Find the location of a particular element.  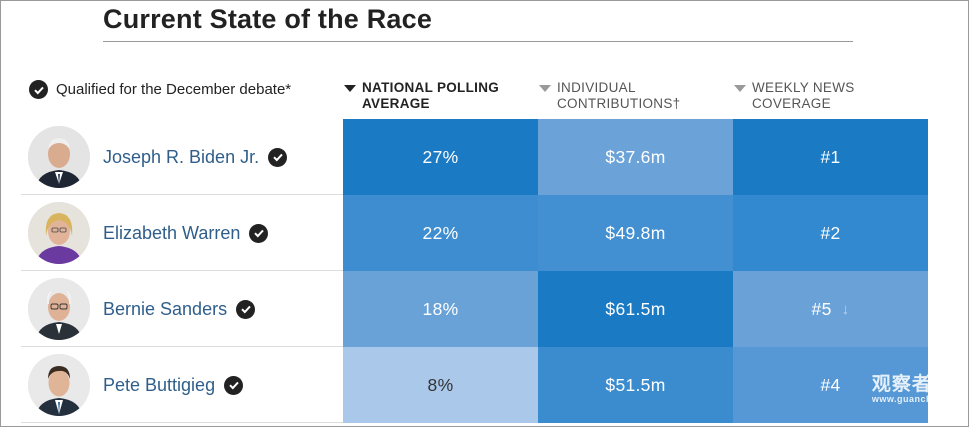

news-value: #4 is located at coordinates (830, 384).